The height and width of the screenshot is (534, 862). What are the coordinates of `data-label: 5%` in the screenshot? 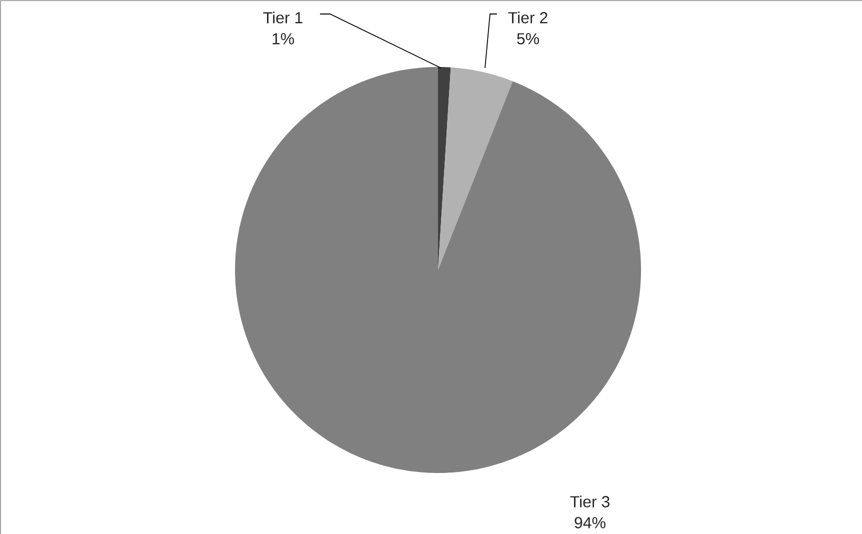 It's located at (528, 38).